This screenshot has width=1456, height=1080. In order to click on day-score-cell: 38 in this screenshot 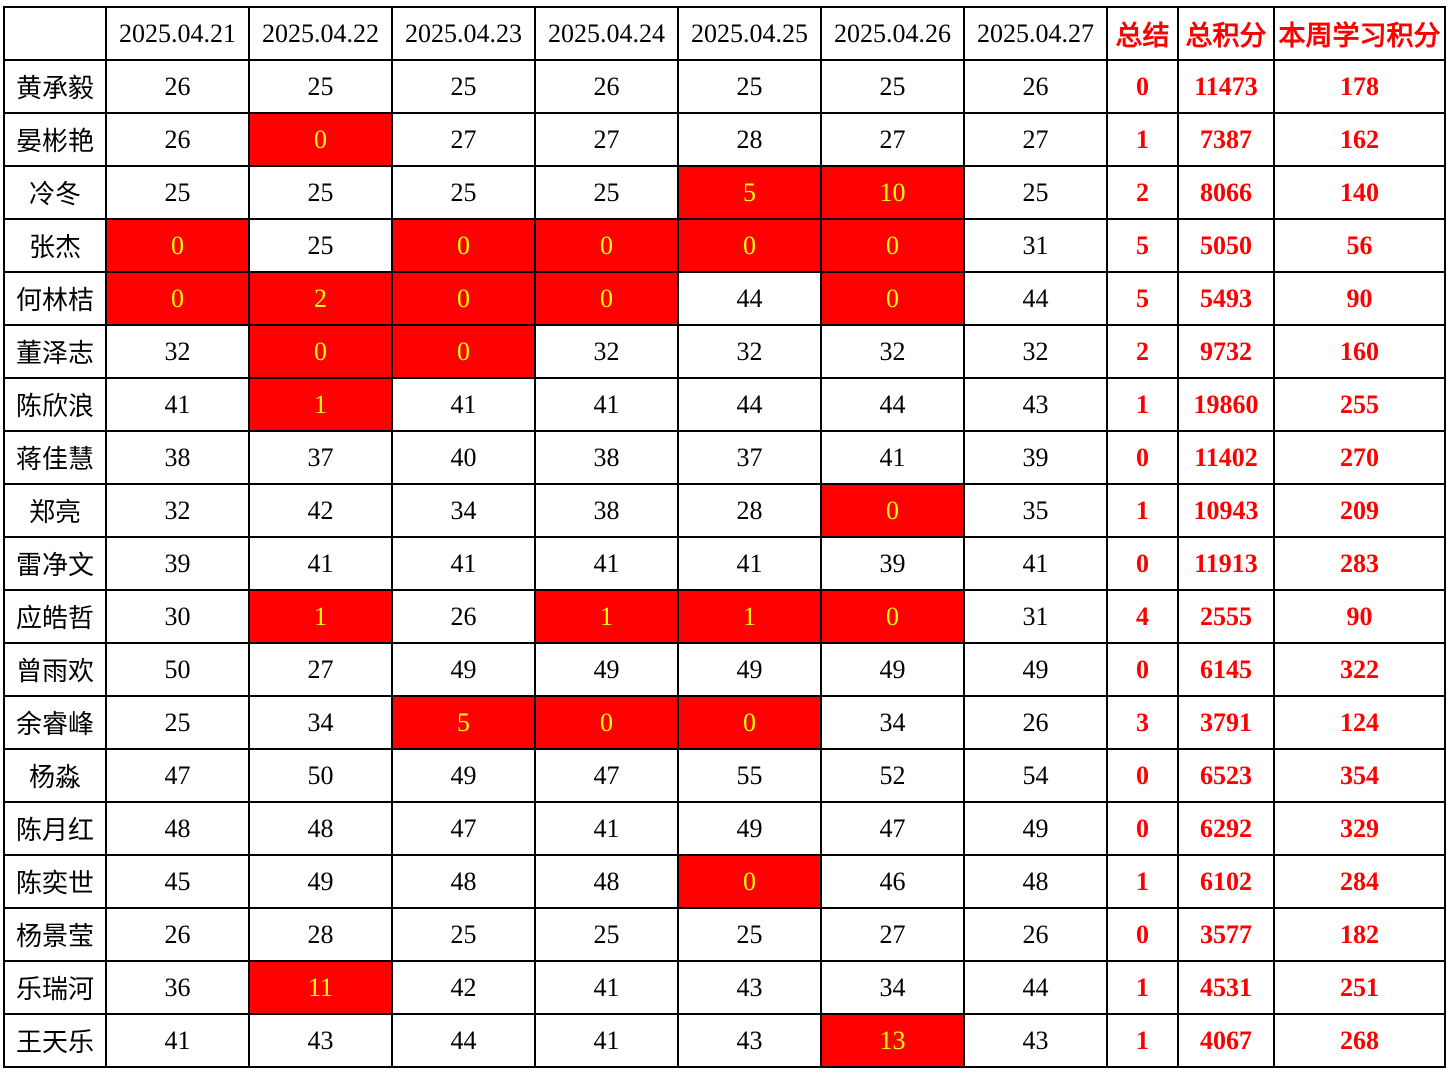, I will do `click(606, 457)`.